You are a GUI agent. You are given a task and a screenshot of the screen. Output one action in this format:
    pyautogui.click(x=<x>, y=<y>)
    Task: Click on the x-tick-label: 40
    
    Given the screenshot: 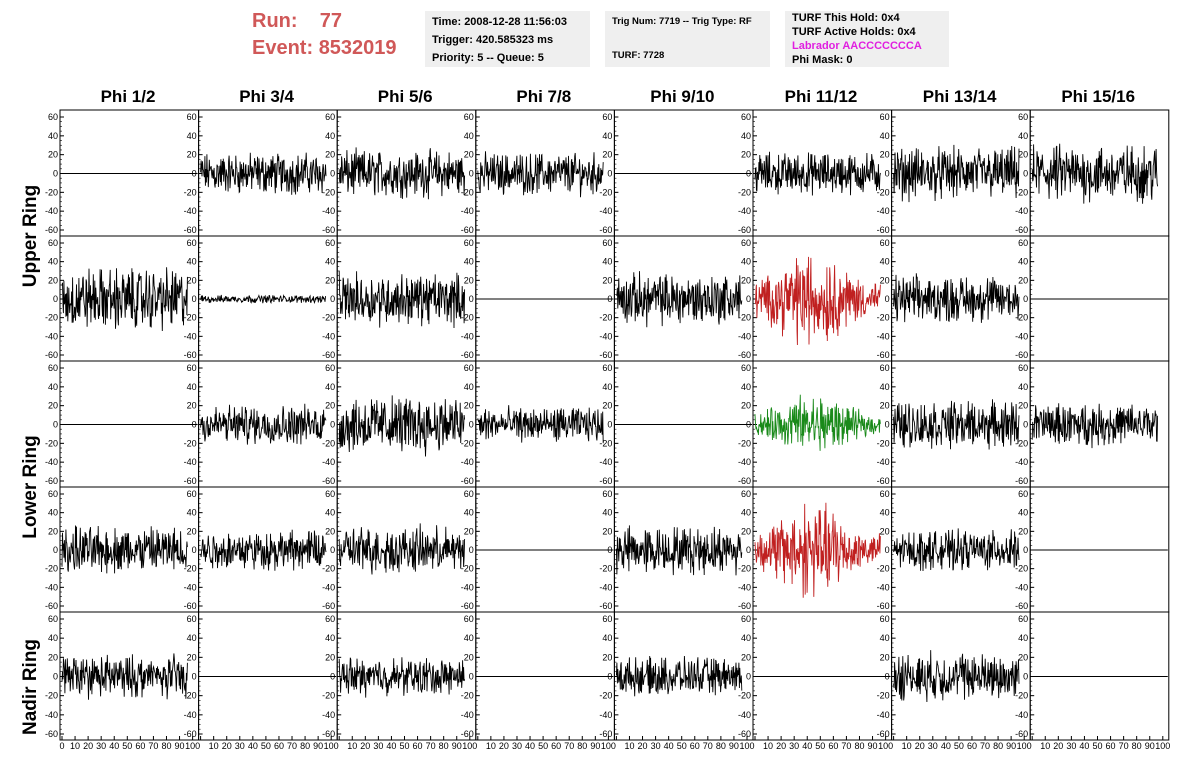 What is the action you would take?
    pyautogui.click(x=1084, y=746)
    